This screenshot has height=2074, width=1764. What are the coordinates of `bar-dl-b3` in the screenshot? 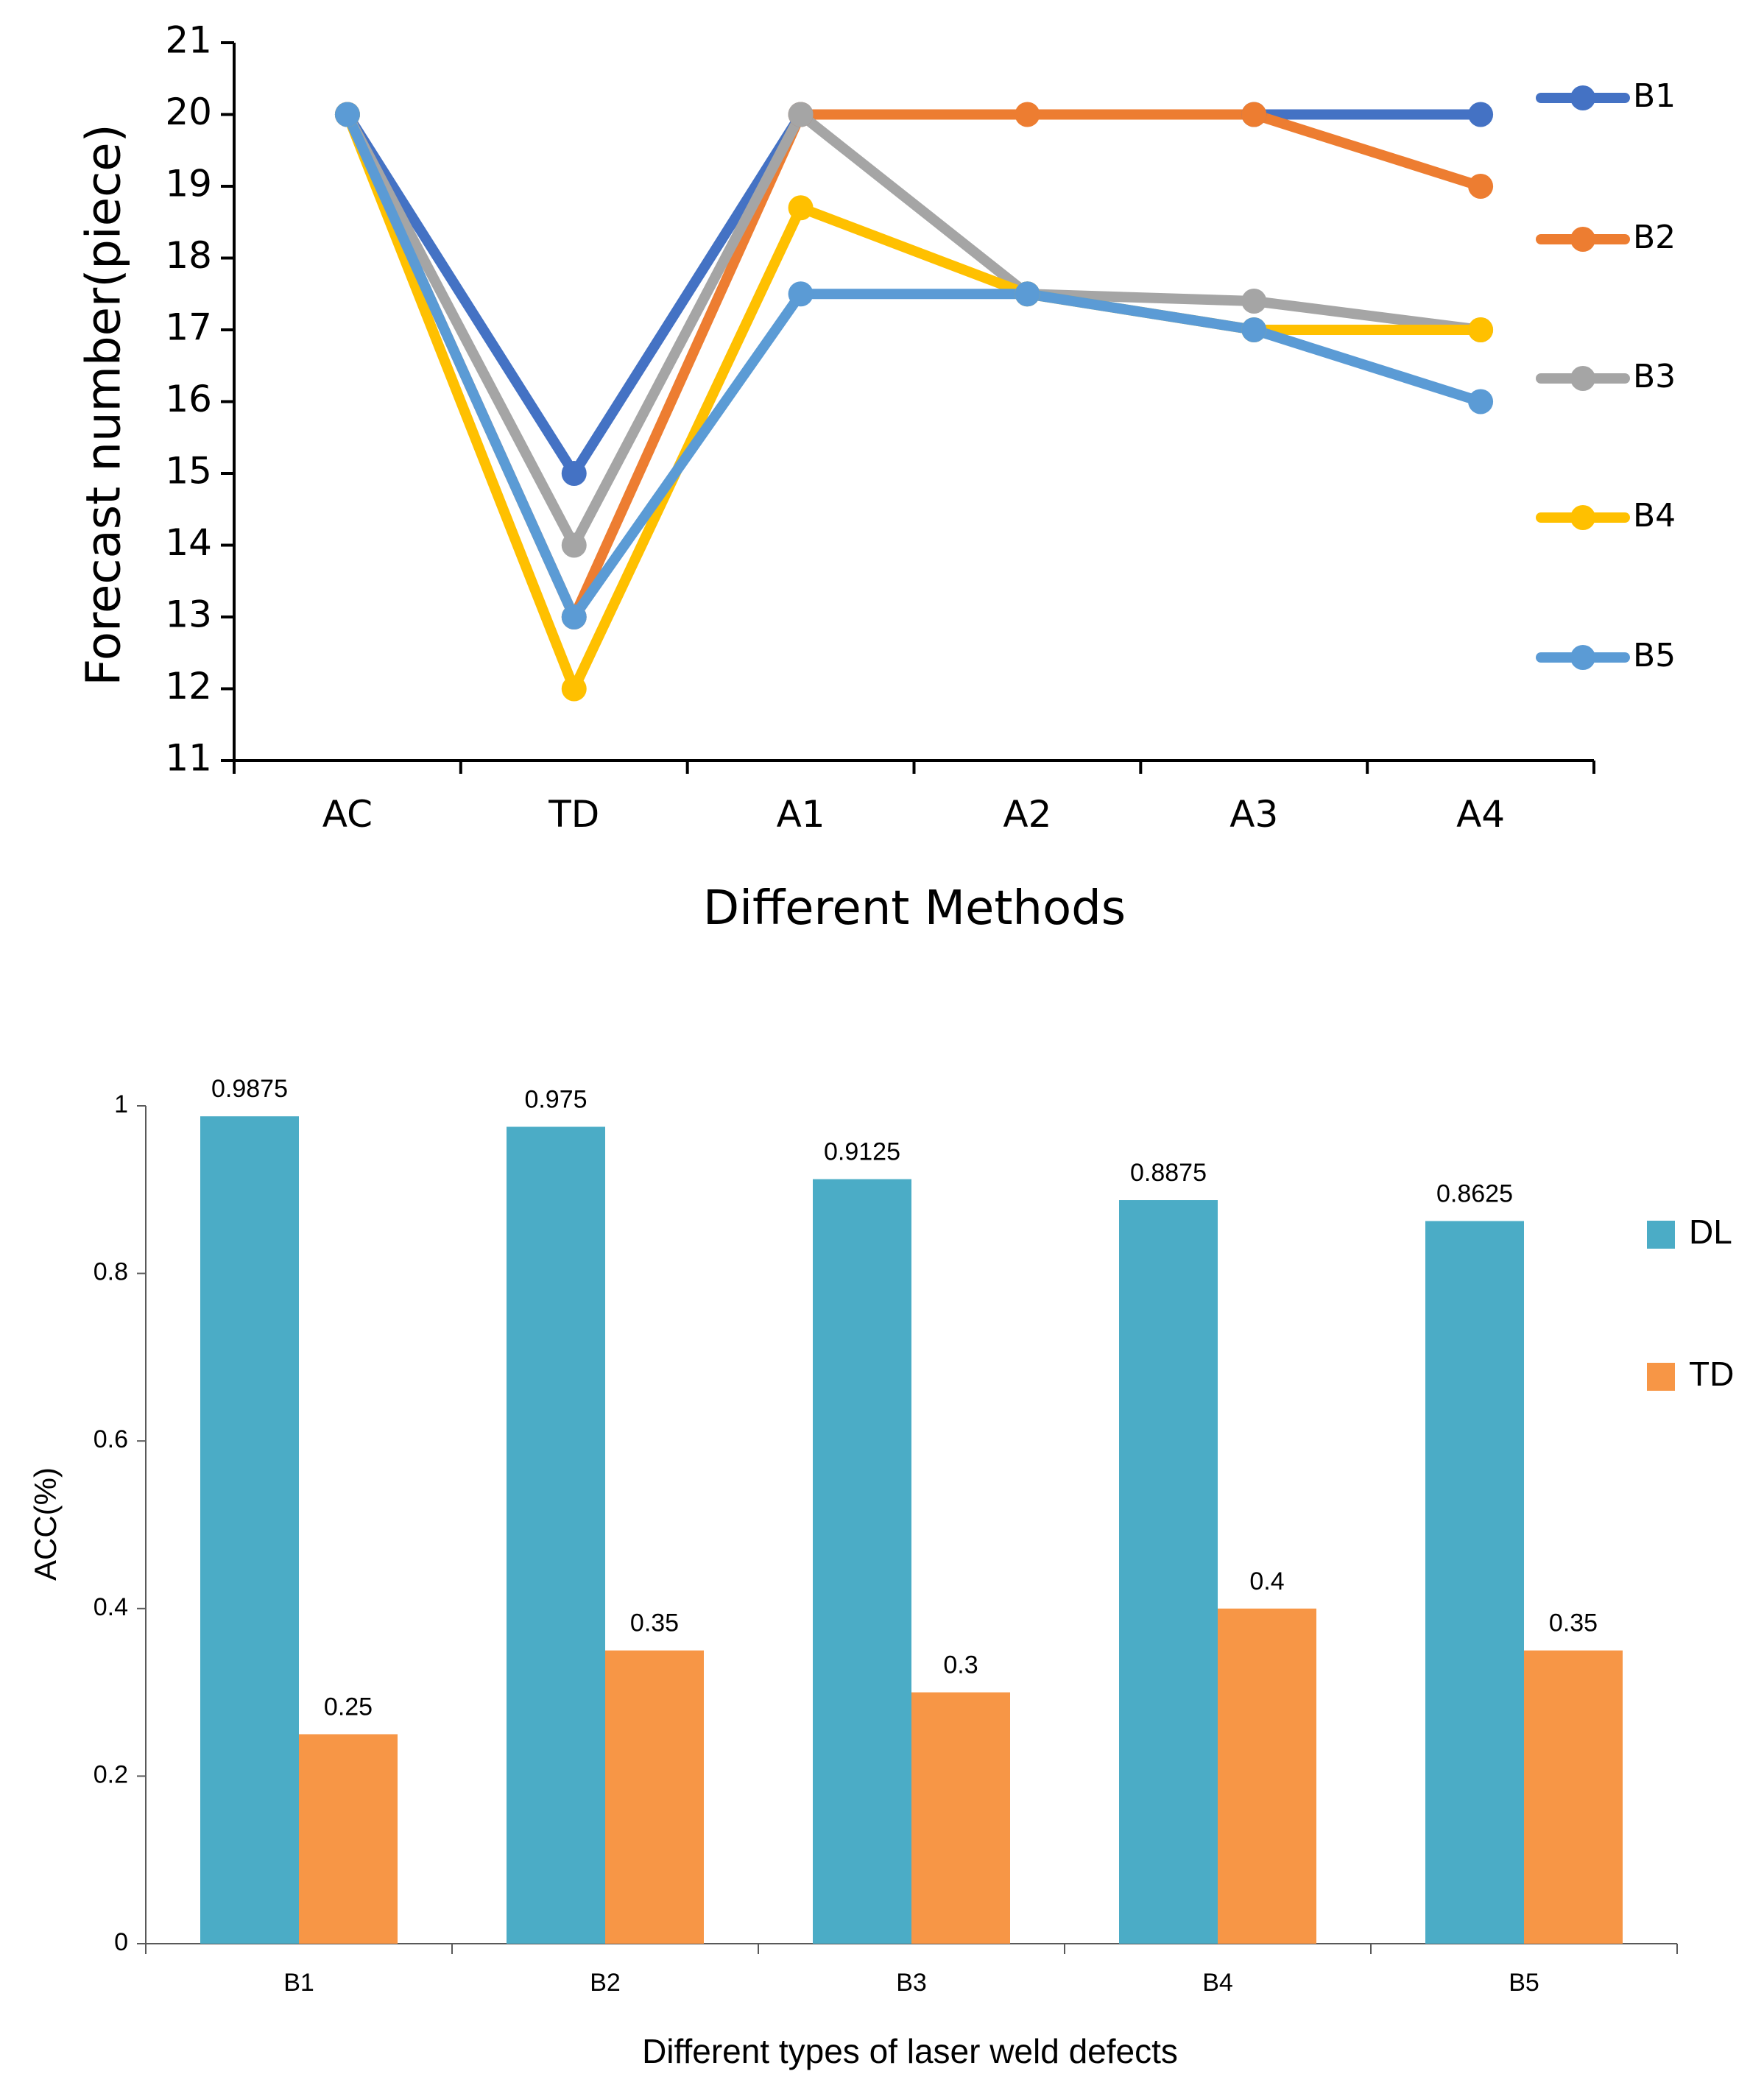 It's located at (862, 1561).